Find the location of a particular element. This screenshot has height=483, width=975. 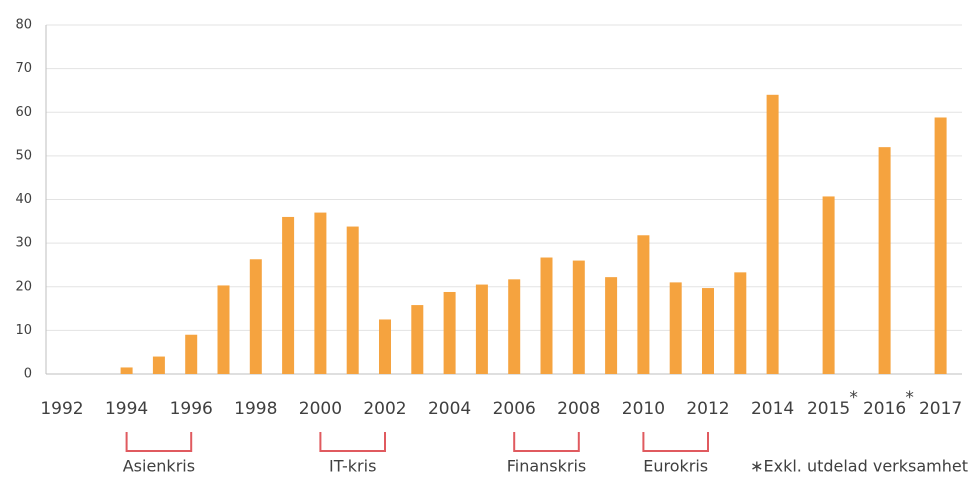

x-tick-label: 2006 is located at coordinates (514, 409).